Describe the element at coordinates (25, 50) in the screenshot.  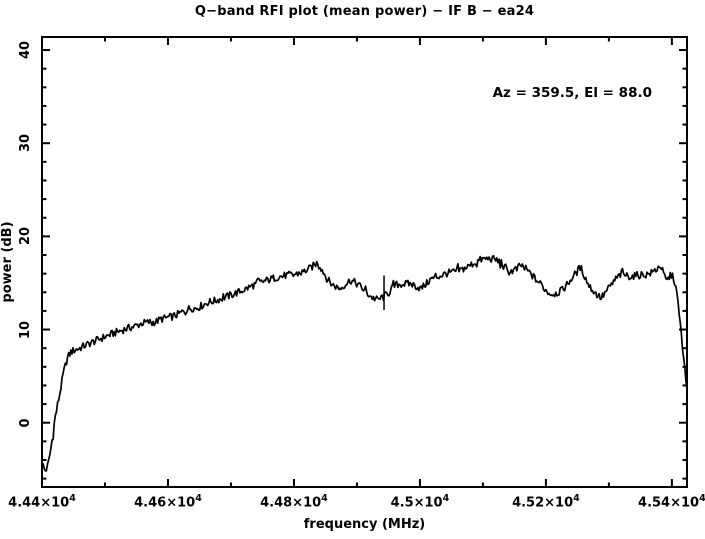
I see `y-tick-label: 40` at that location.